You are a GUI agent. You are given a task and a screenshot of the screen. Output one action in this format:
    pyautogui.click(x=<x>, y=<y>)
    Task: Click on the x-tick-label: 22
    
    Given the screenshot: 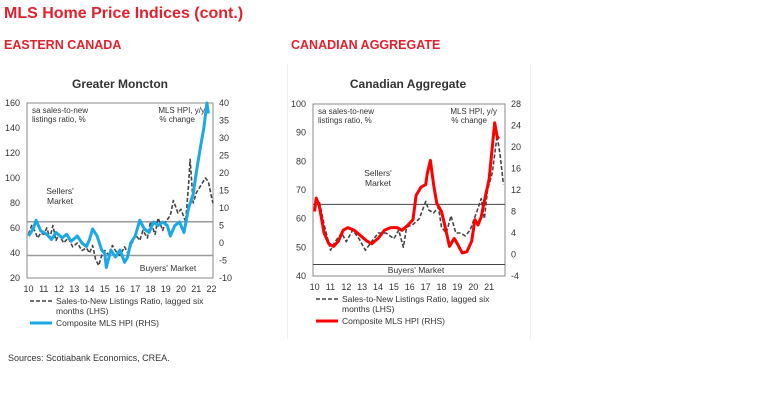 What is the action you would take?
    pyautogui.click(x=211, y=289)
    